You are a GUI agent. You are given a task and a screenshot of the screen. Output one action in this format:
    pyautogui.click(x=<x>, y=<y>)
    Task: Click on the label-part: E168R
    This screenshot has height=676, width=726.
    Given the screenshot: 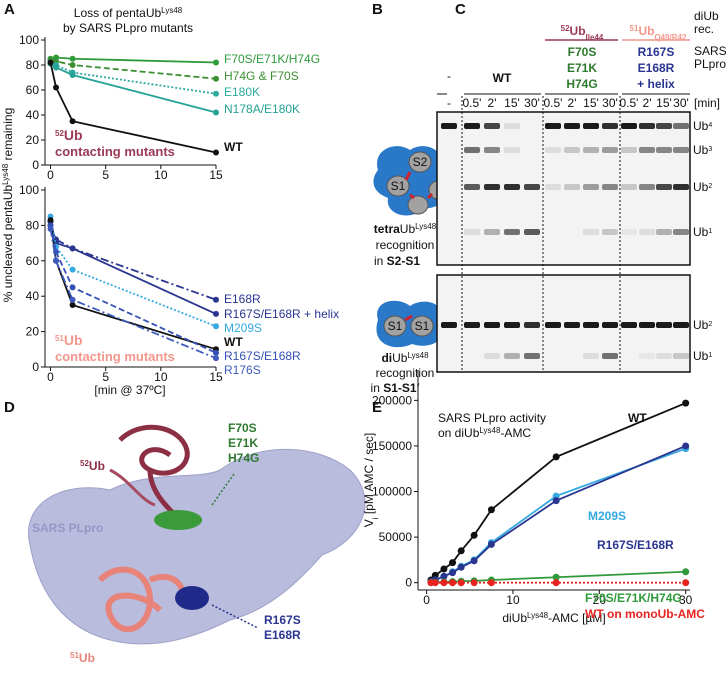 What is the action you would take?
    pyautogui.click(x=282, y=635)
    